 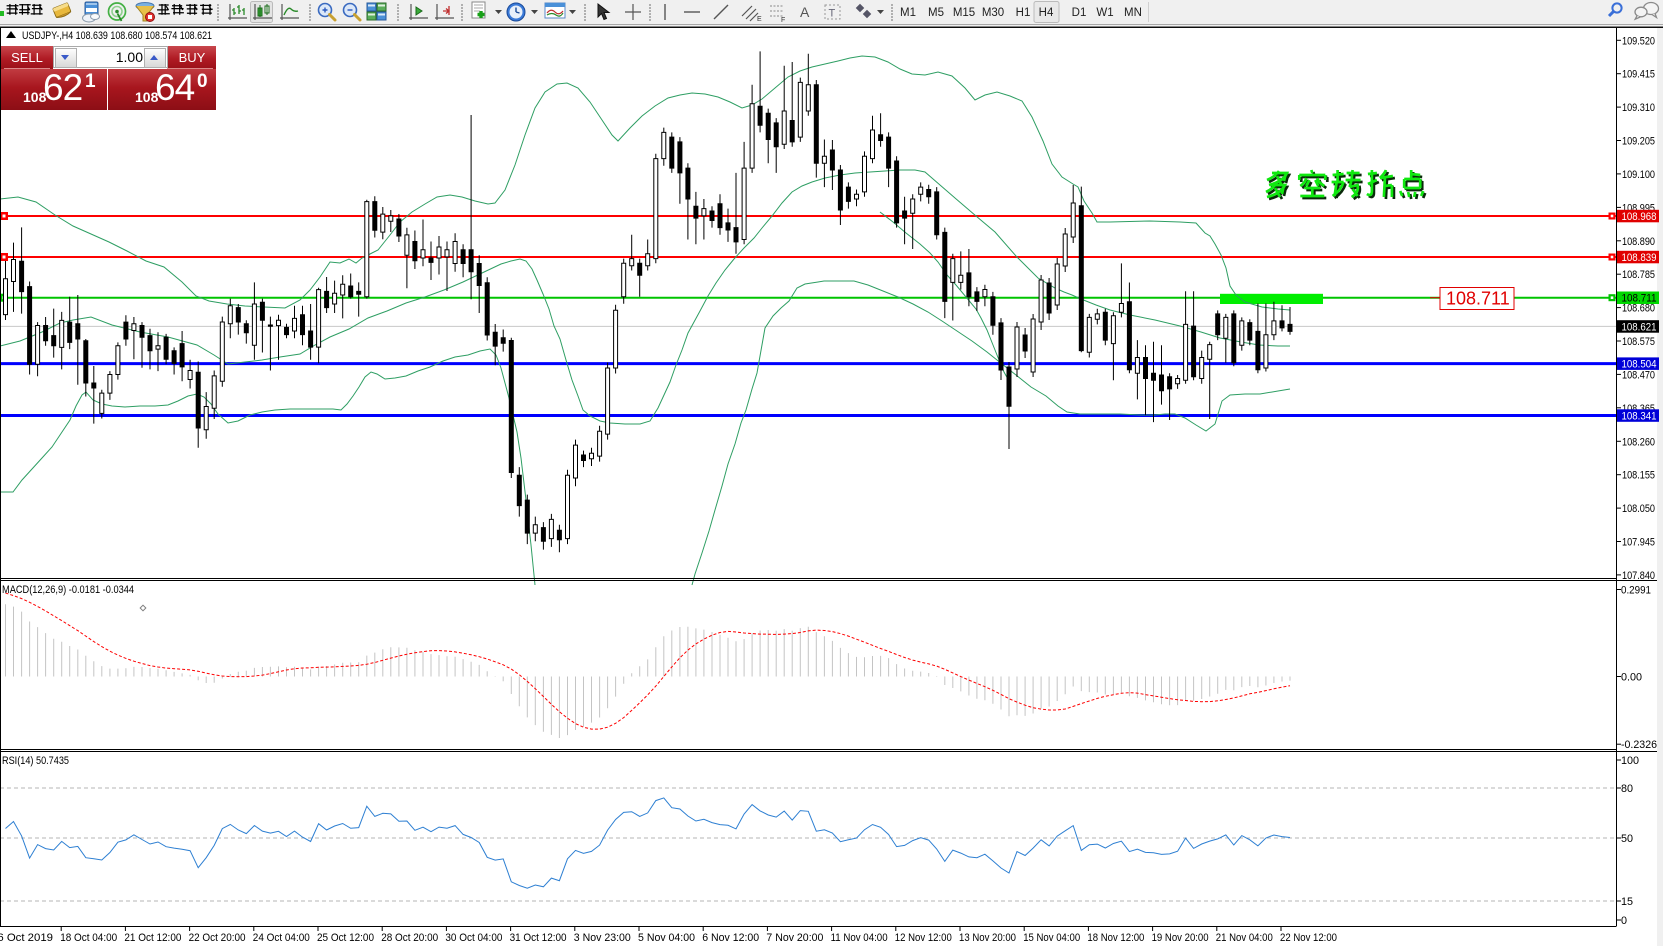 I want to click on svg-text: 108.504, so click(x=1639, y=365).